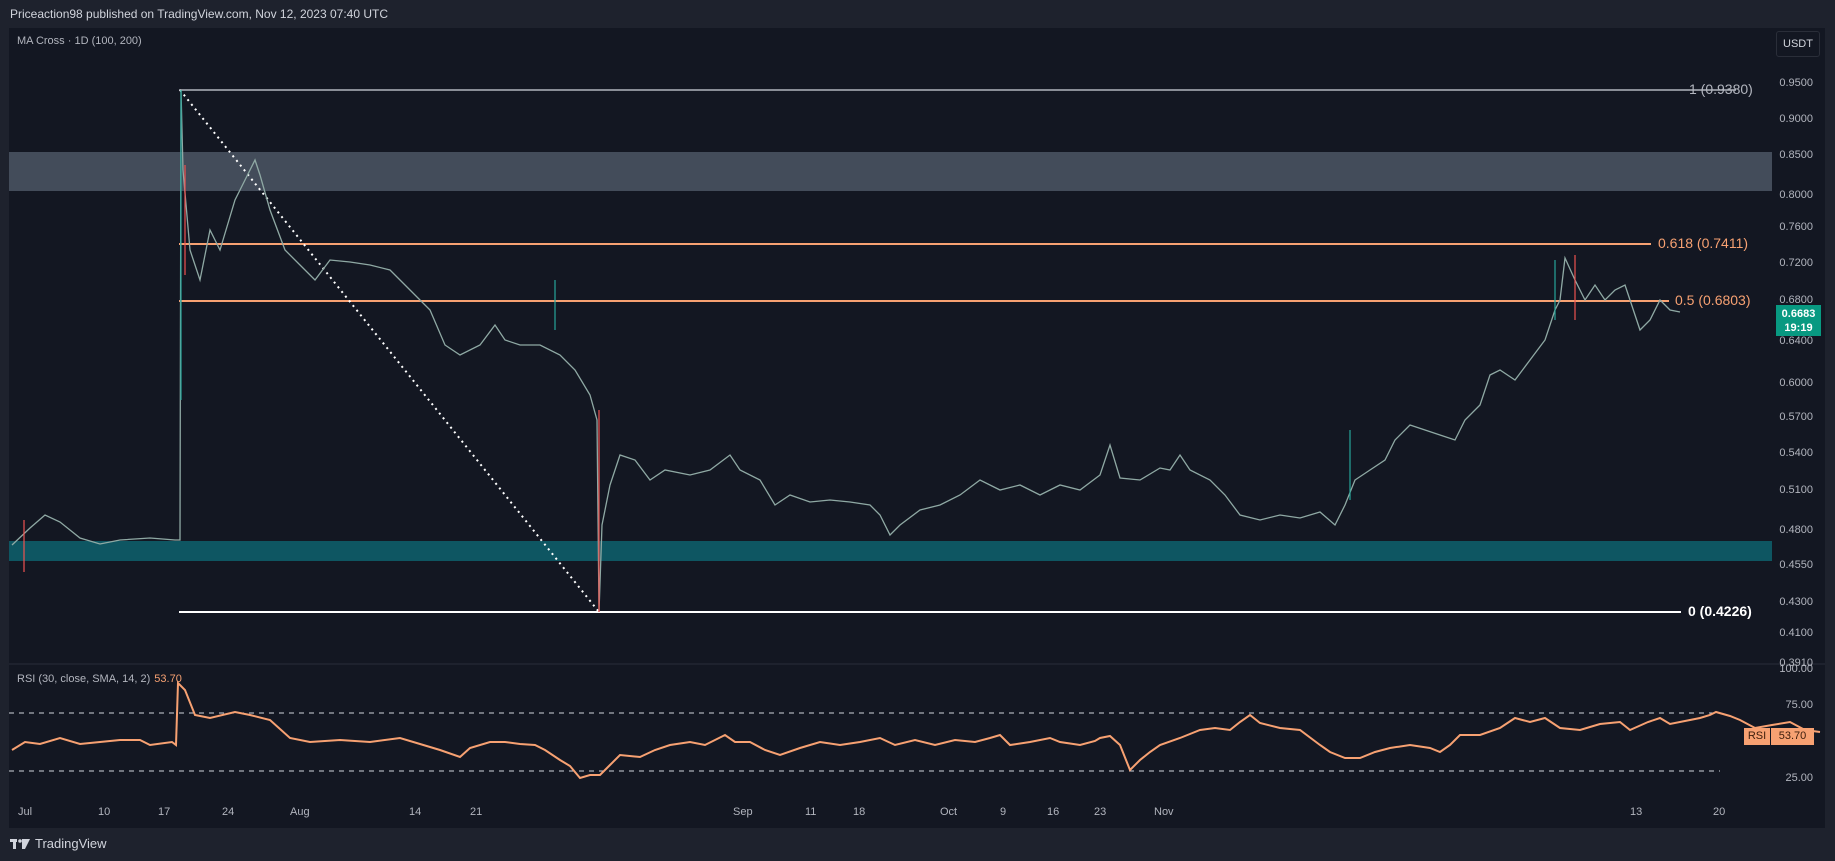 This screenshot has width=1835, height=861. Describe the element at coordinates (25, 812) in the screenshot. I see `time-tick: Jul` at that location.